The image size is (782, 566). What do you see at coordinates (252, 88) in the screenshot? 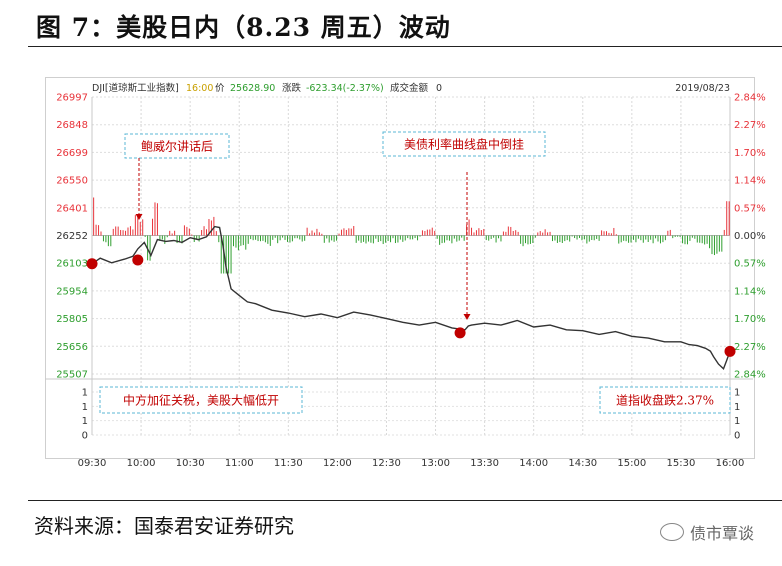
I see `info-price: 25628.90` at bounding box center [252, 88].